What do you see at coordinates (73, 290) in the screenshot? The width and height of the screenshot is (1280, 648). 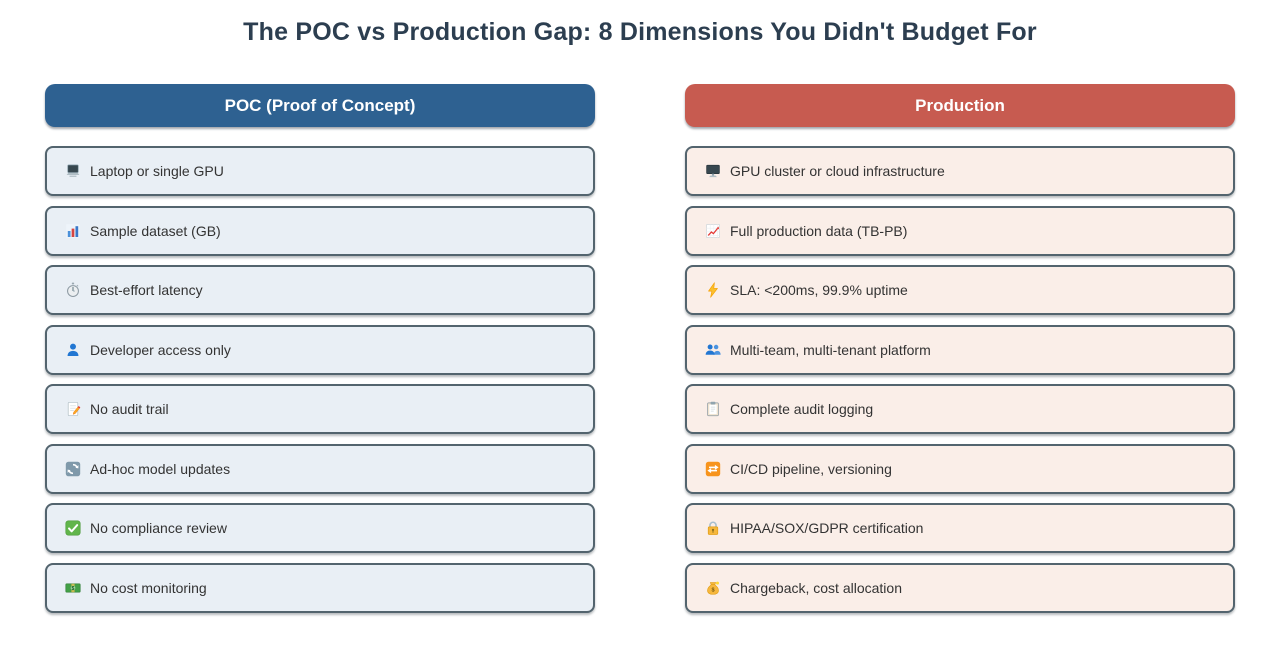 I see `stopwatch-icon` at bounding box center [73, 290].